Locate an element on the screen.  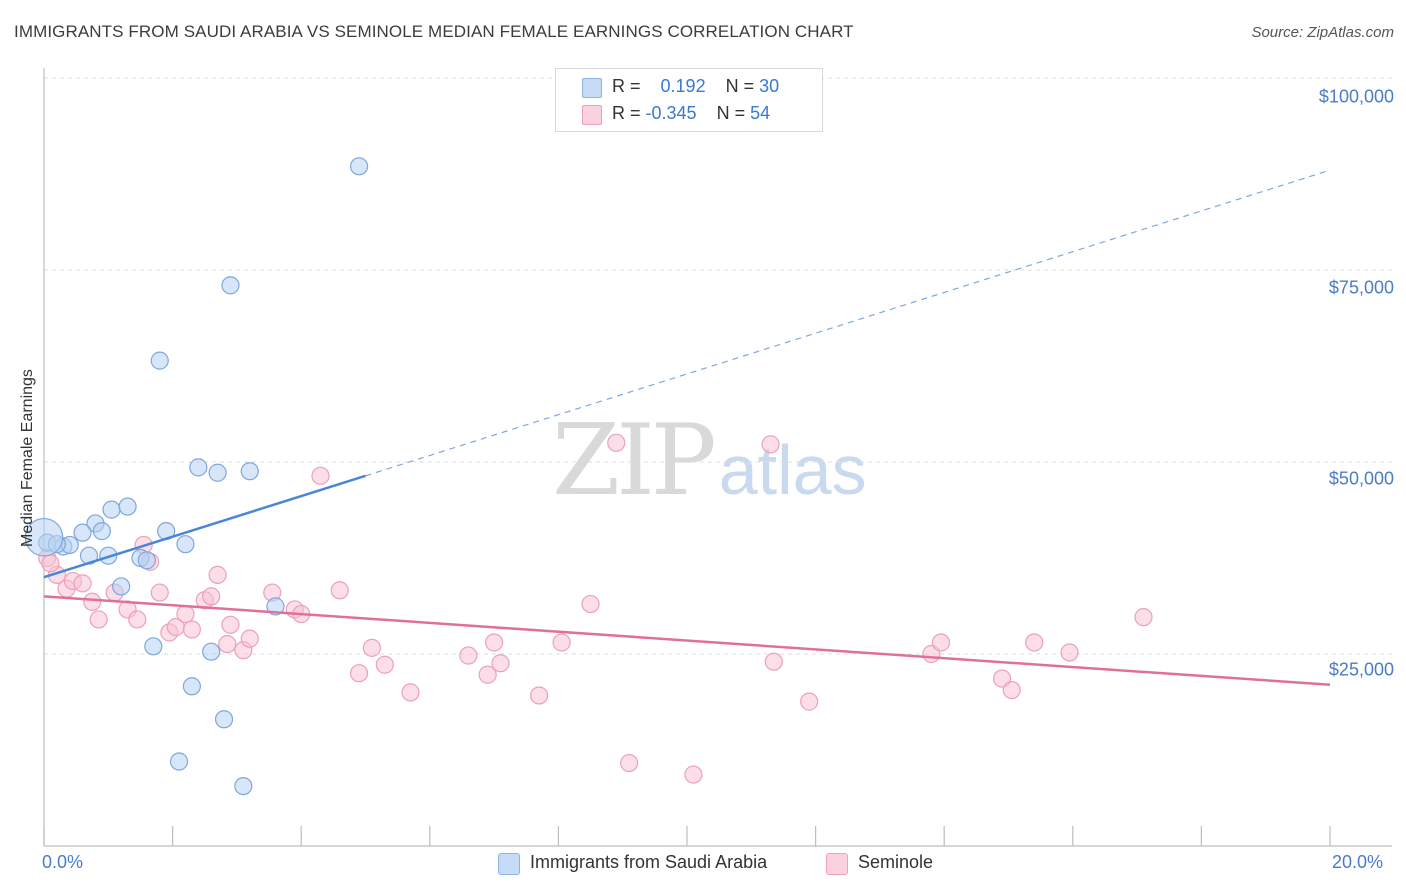
trend-line-saudi is located at coordinates (204, 526).